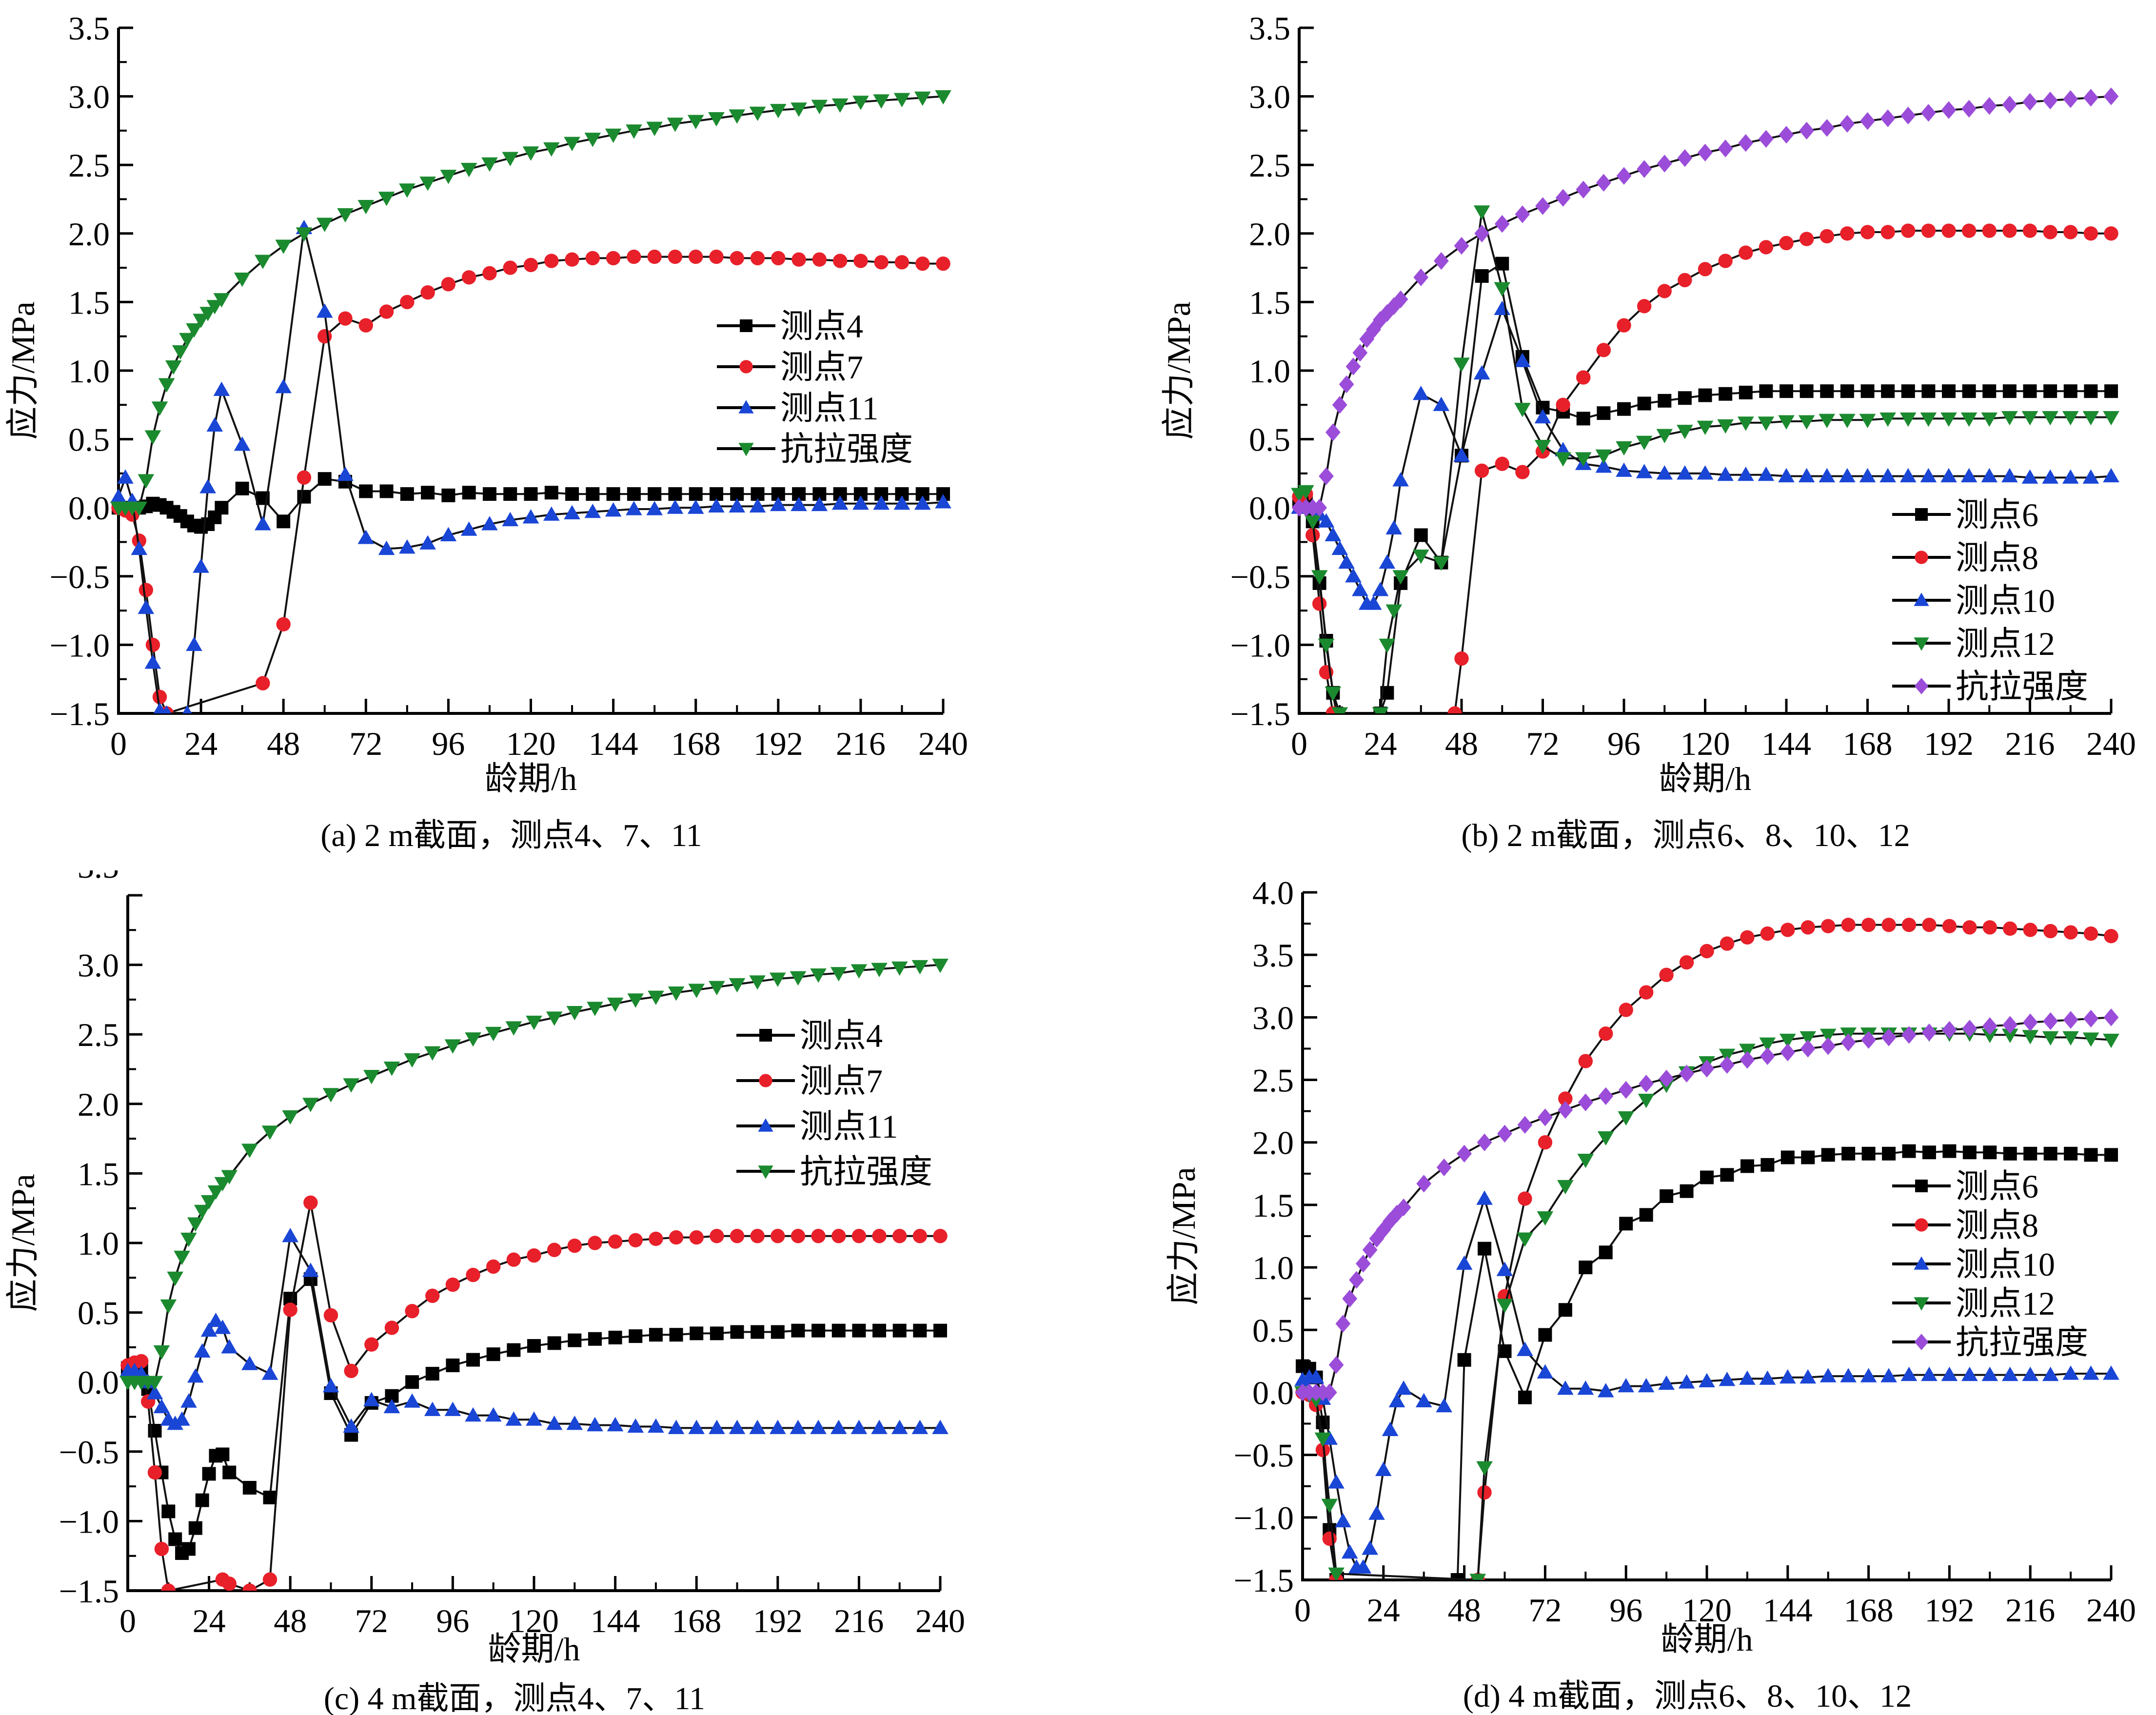 The height and width of the screenshot is (1715, 2156). Describe the element at coordinates (99, 1382) in the screenshot. I see `y-tick-label: 0.0` at that location.